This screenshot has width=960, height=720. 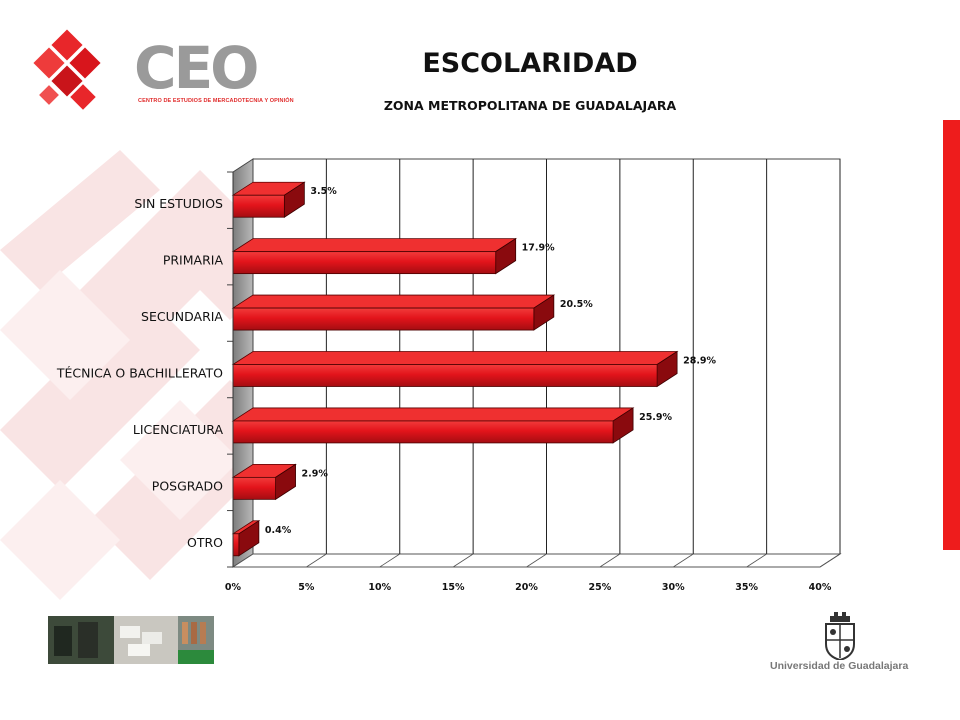 What do you see at coordinates (205, 542) in the screenshot?
I see `category-label: OTRO` at bounding box center [205, 542].